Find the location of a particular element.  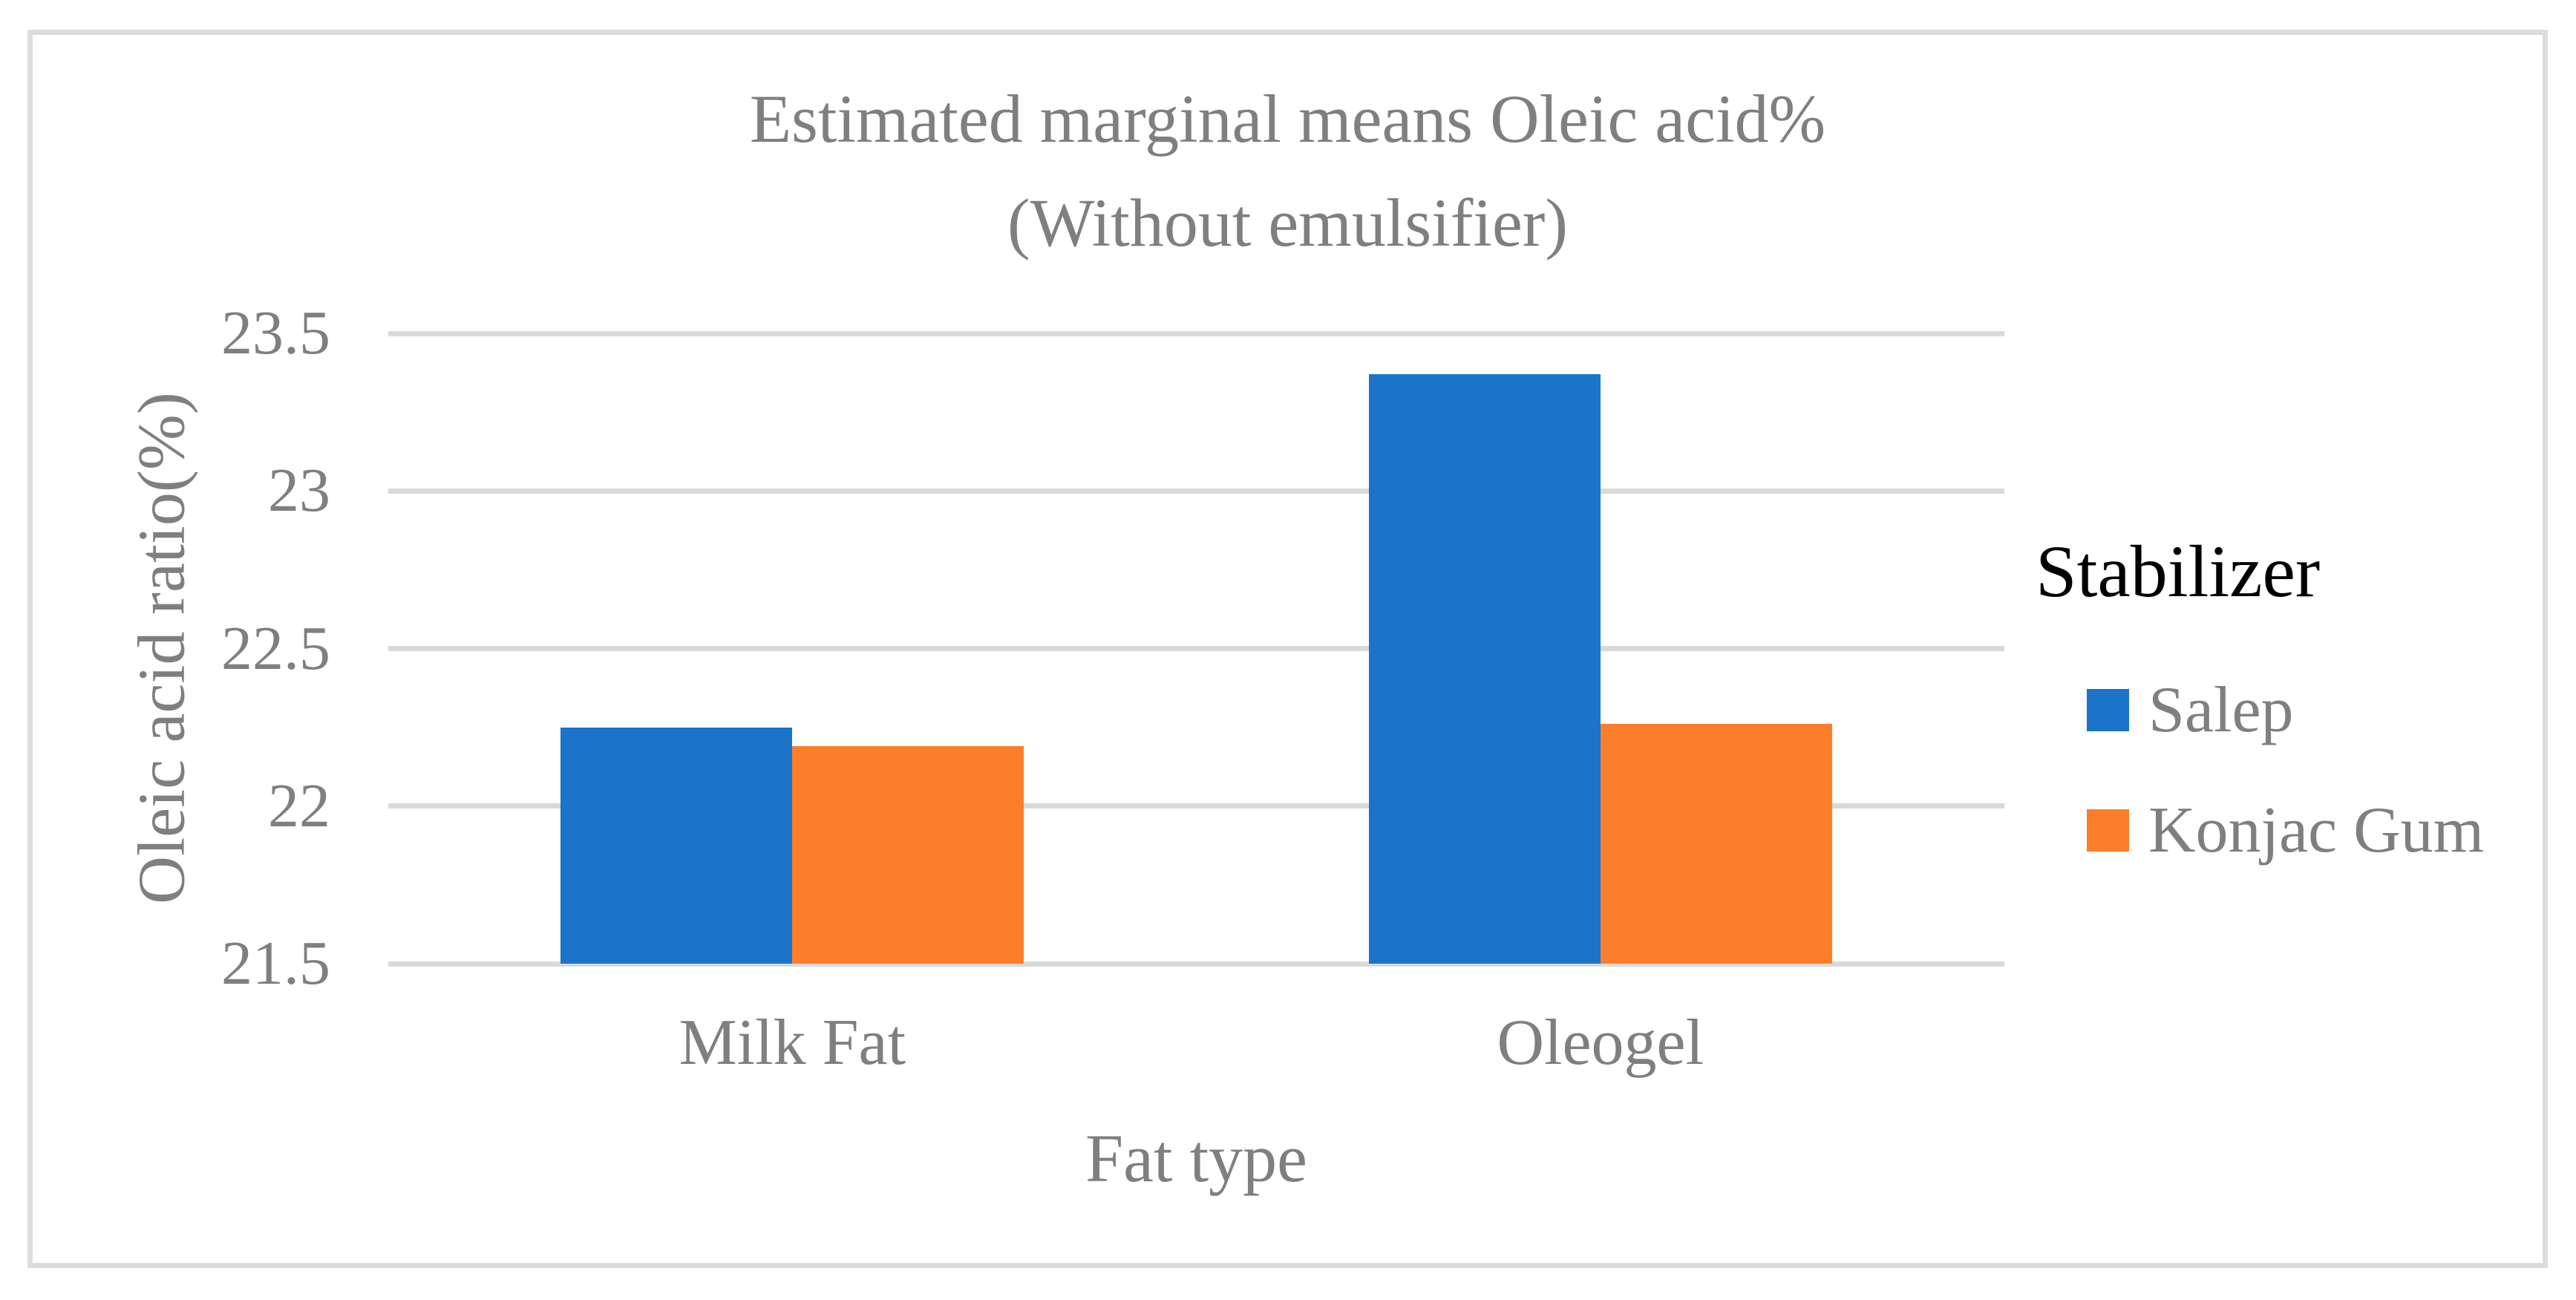

legend-title: Stabilizer is located at coordinates (2178, 571).